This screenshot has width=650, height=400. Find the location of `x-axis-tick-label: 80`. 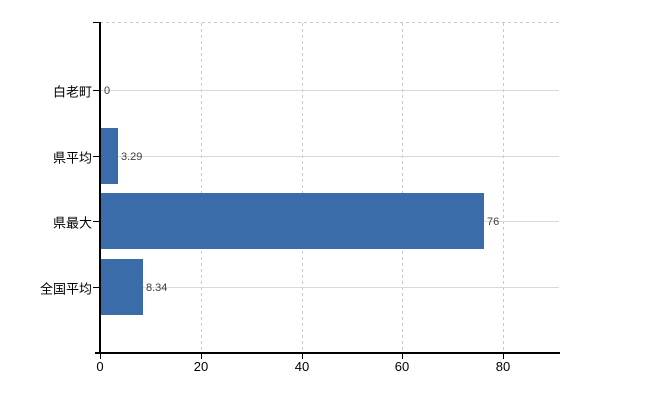

x-axis-tick-label: 80 is located at coordinates (503, 366).